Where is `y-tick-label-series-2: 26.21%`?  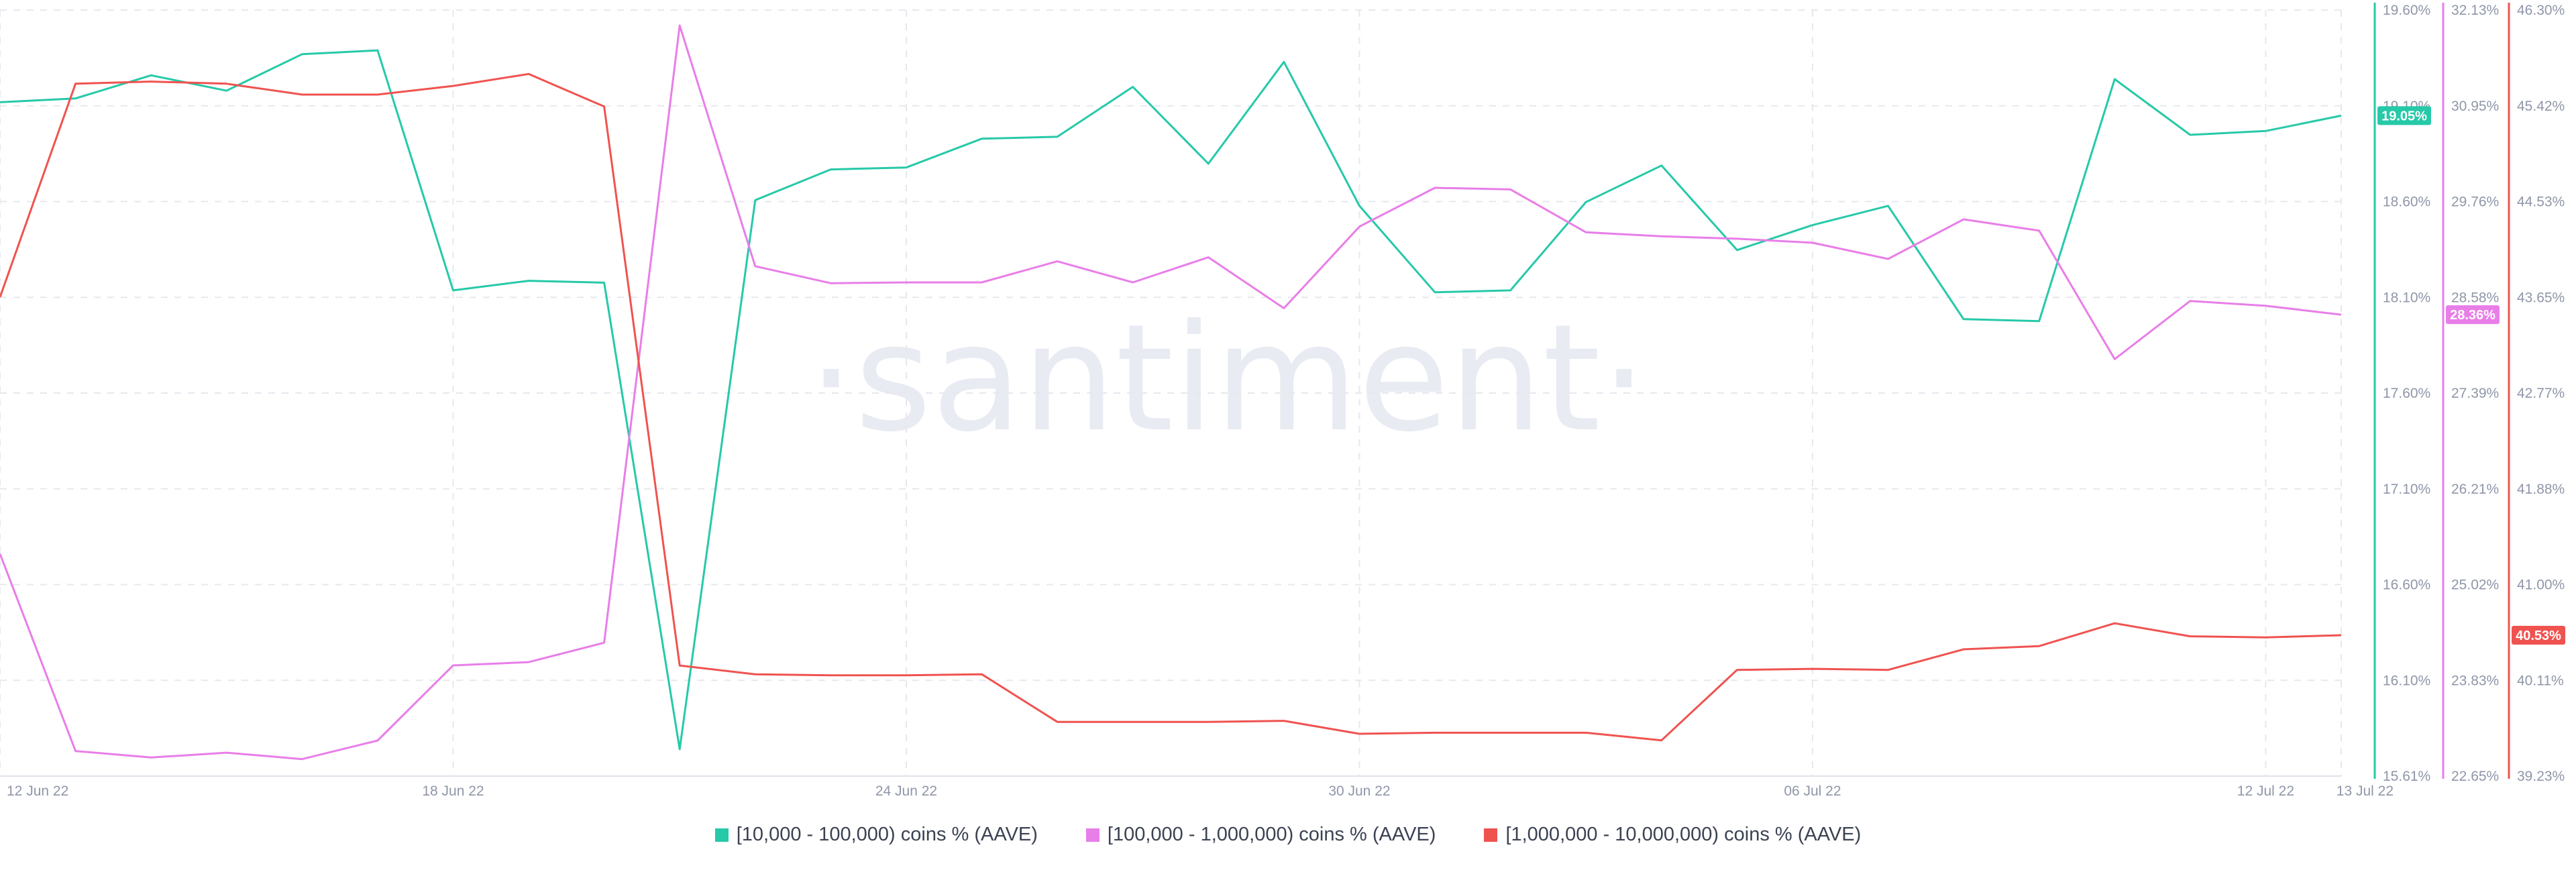
y-tick-label-series-2: 26.21% is located at coordinates (2475, 489).